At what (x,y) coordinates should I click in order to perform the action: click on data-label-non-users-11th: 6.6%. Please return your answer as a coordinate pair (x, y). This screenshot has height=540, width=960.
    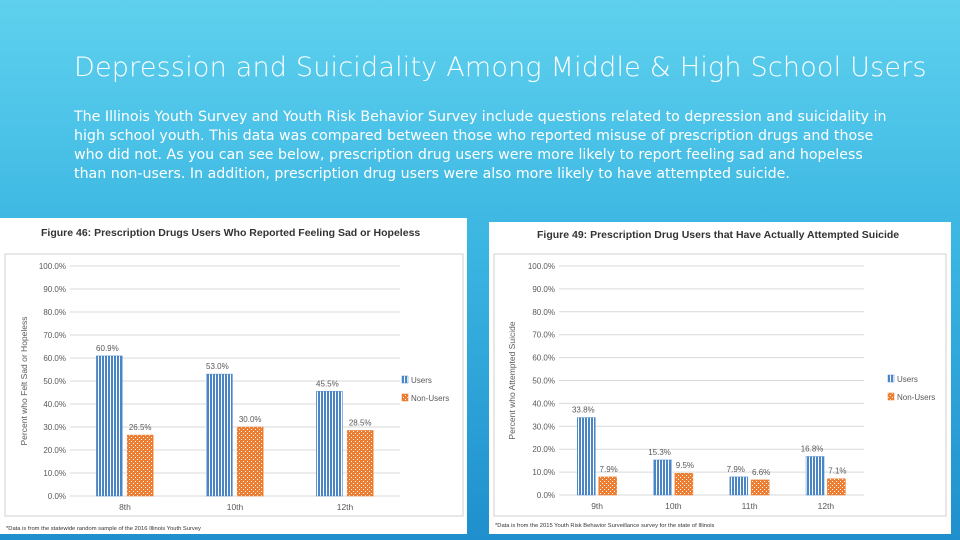
    Looking at the image, I should click on (761, 472).